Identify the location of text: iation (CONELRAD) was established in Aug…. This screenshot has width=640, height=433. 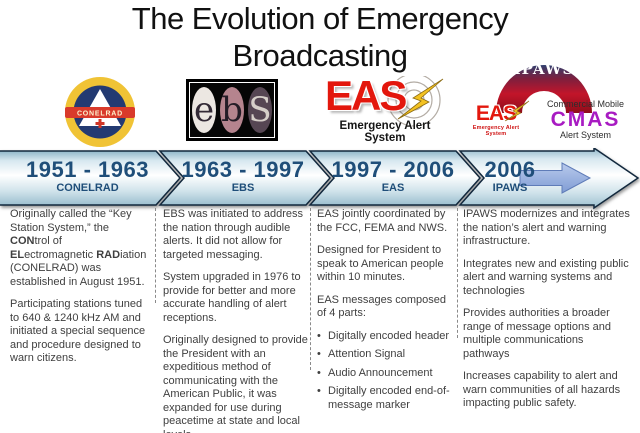
(78, 268).